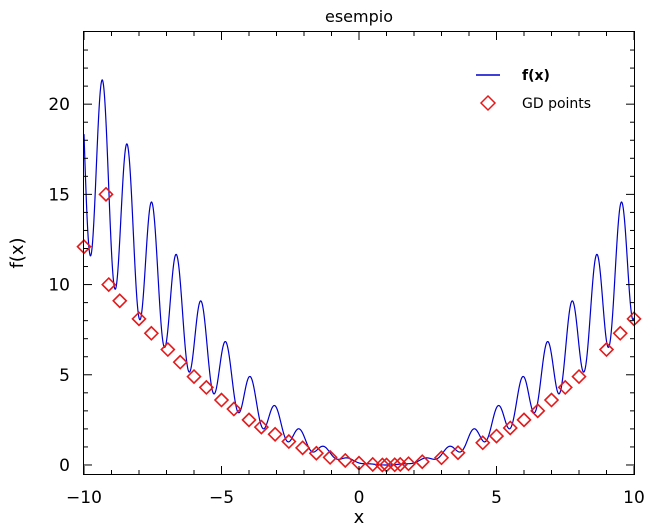 This screenshot has height=528, width=655. What do you see at coordinates (634, 498) in the screenshot?
I see `x-tick-label: 10` at bounding box center [634, 498].